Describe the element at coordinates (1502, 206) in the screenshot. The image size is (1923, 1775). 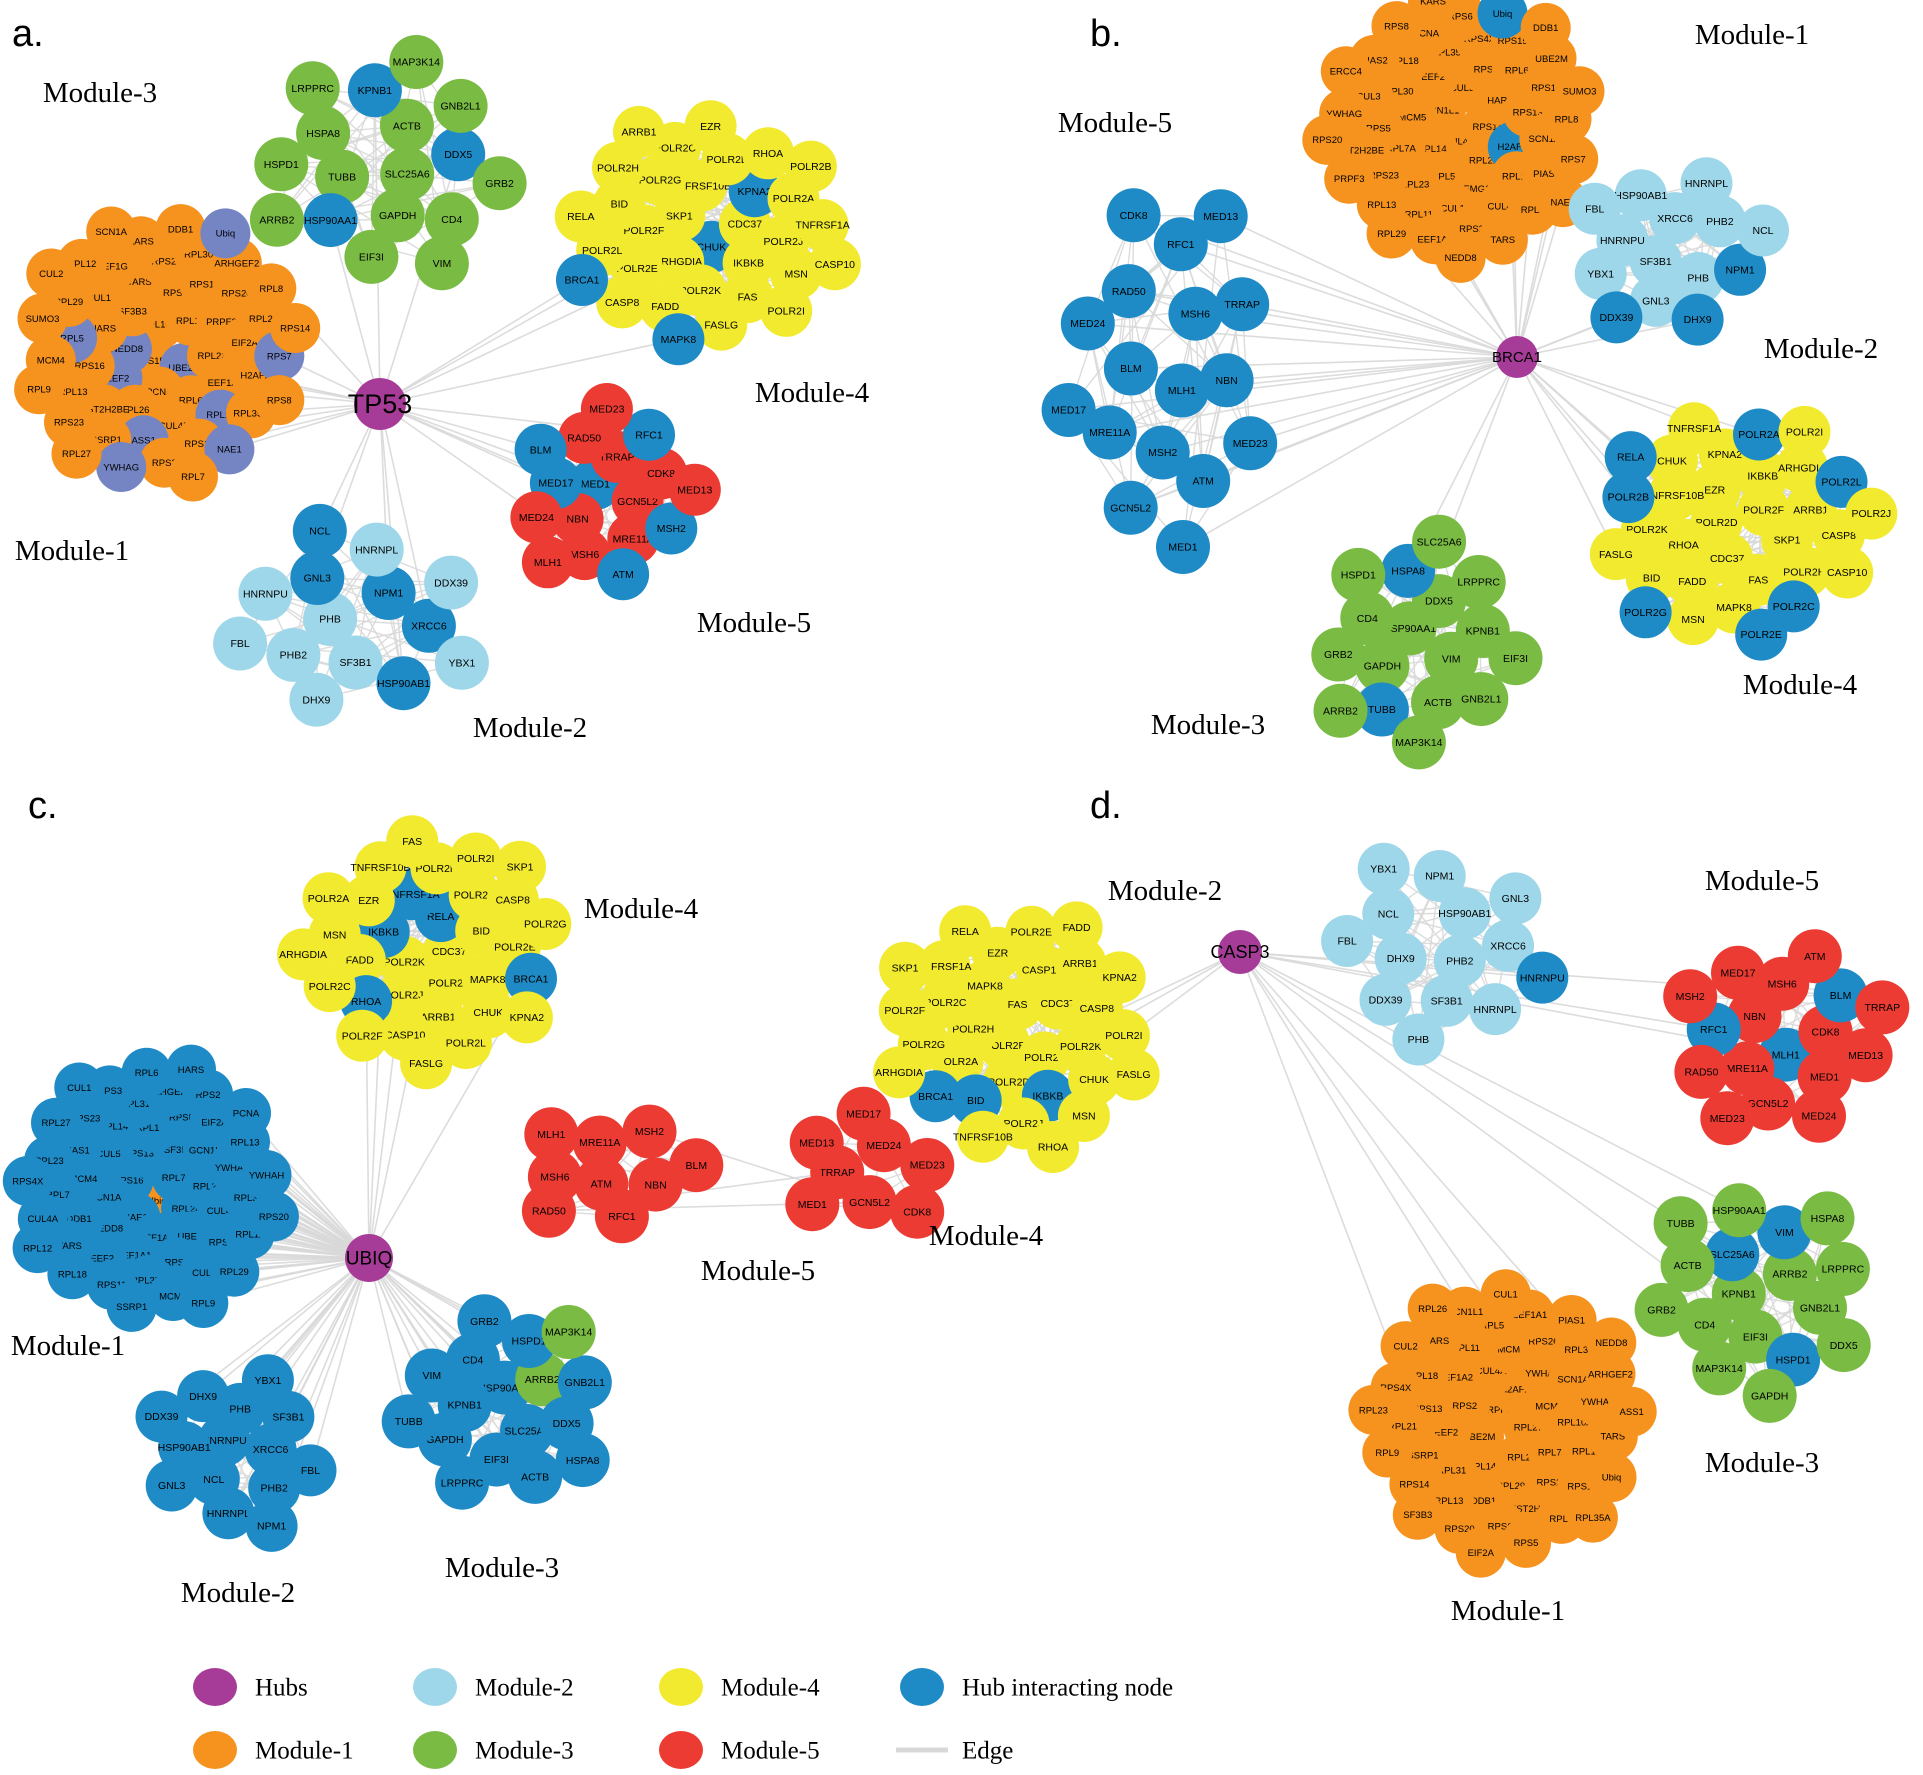
I see `node-label-CUL4A: CUL4A` at that location.